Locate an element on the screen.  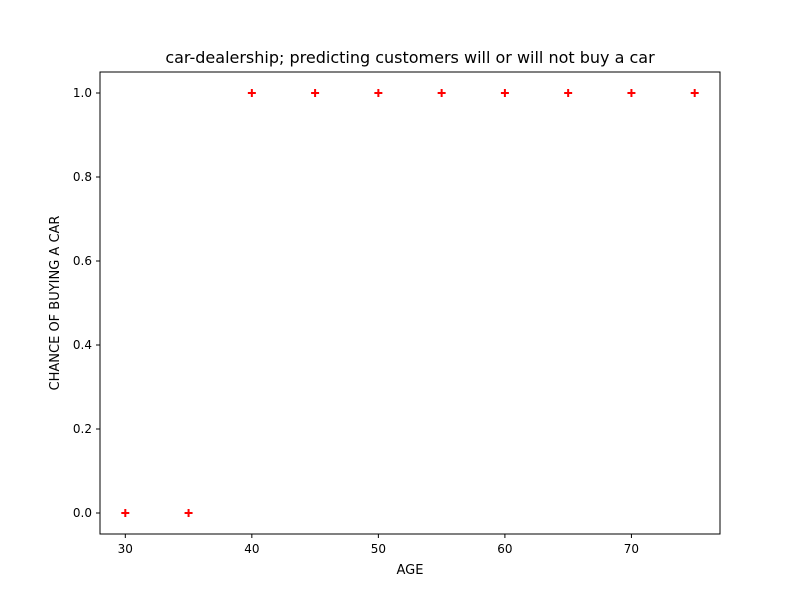
x-tick-label: 60 is located at coordinates (504, 549).